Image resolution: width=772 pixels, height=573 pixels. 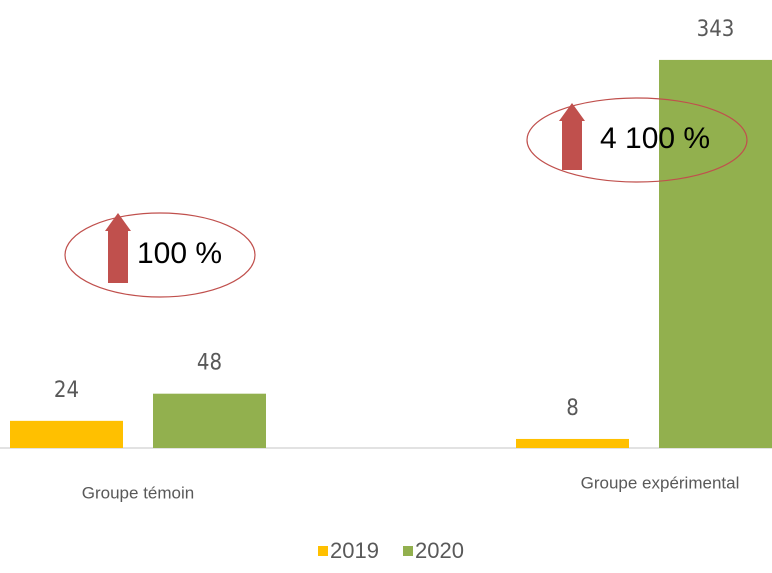 I want to click on value-label: 343, so click(x=716, y=29).